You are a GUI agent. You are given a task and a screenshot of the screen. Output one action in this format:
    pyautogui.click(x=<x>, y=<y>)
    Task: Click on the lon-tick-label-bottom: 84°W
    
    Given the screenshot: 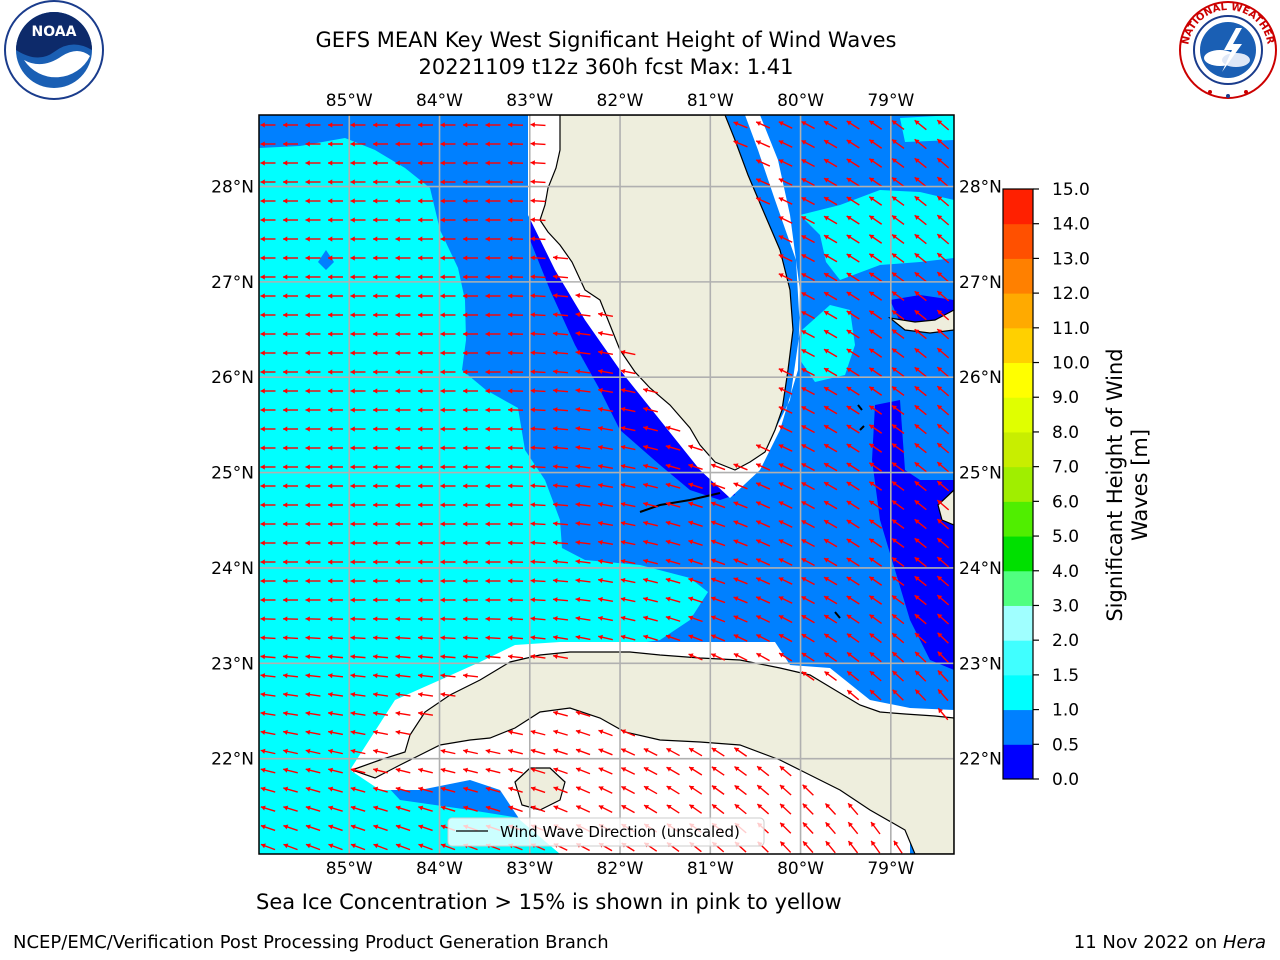 What is the action you would take?
    pyautogui.click(x=439, y=869)
    